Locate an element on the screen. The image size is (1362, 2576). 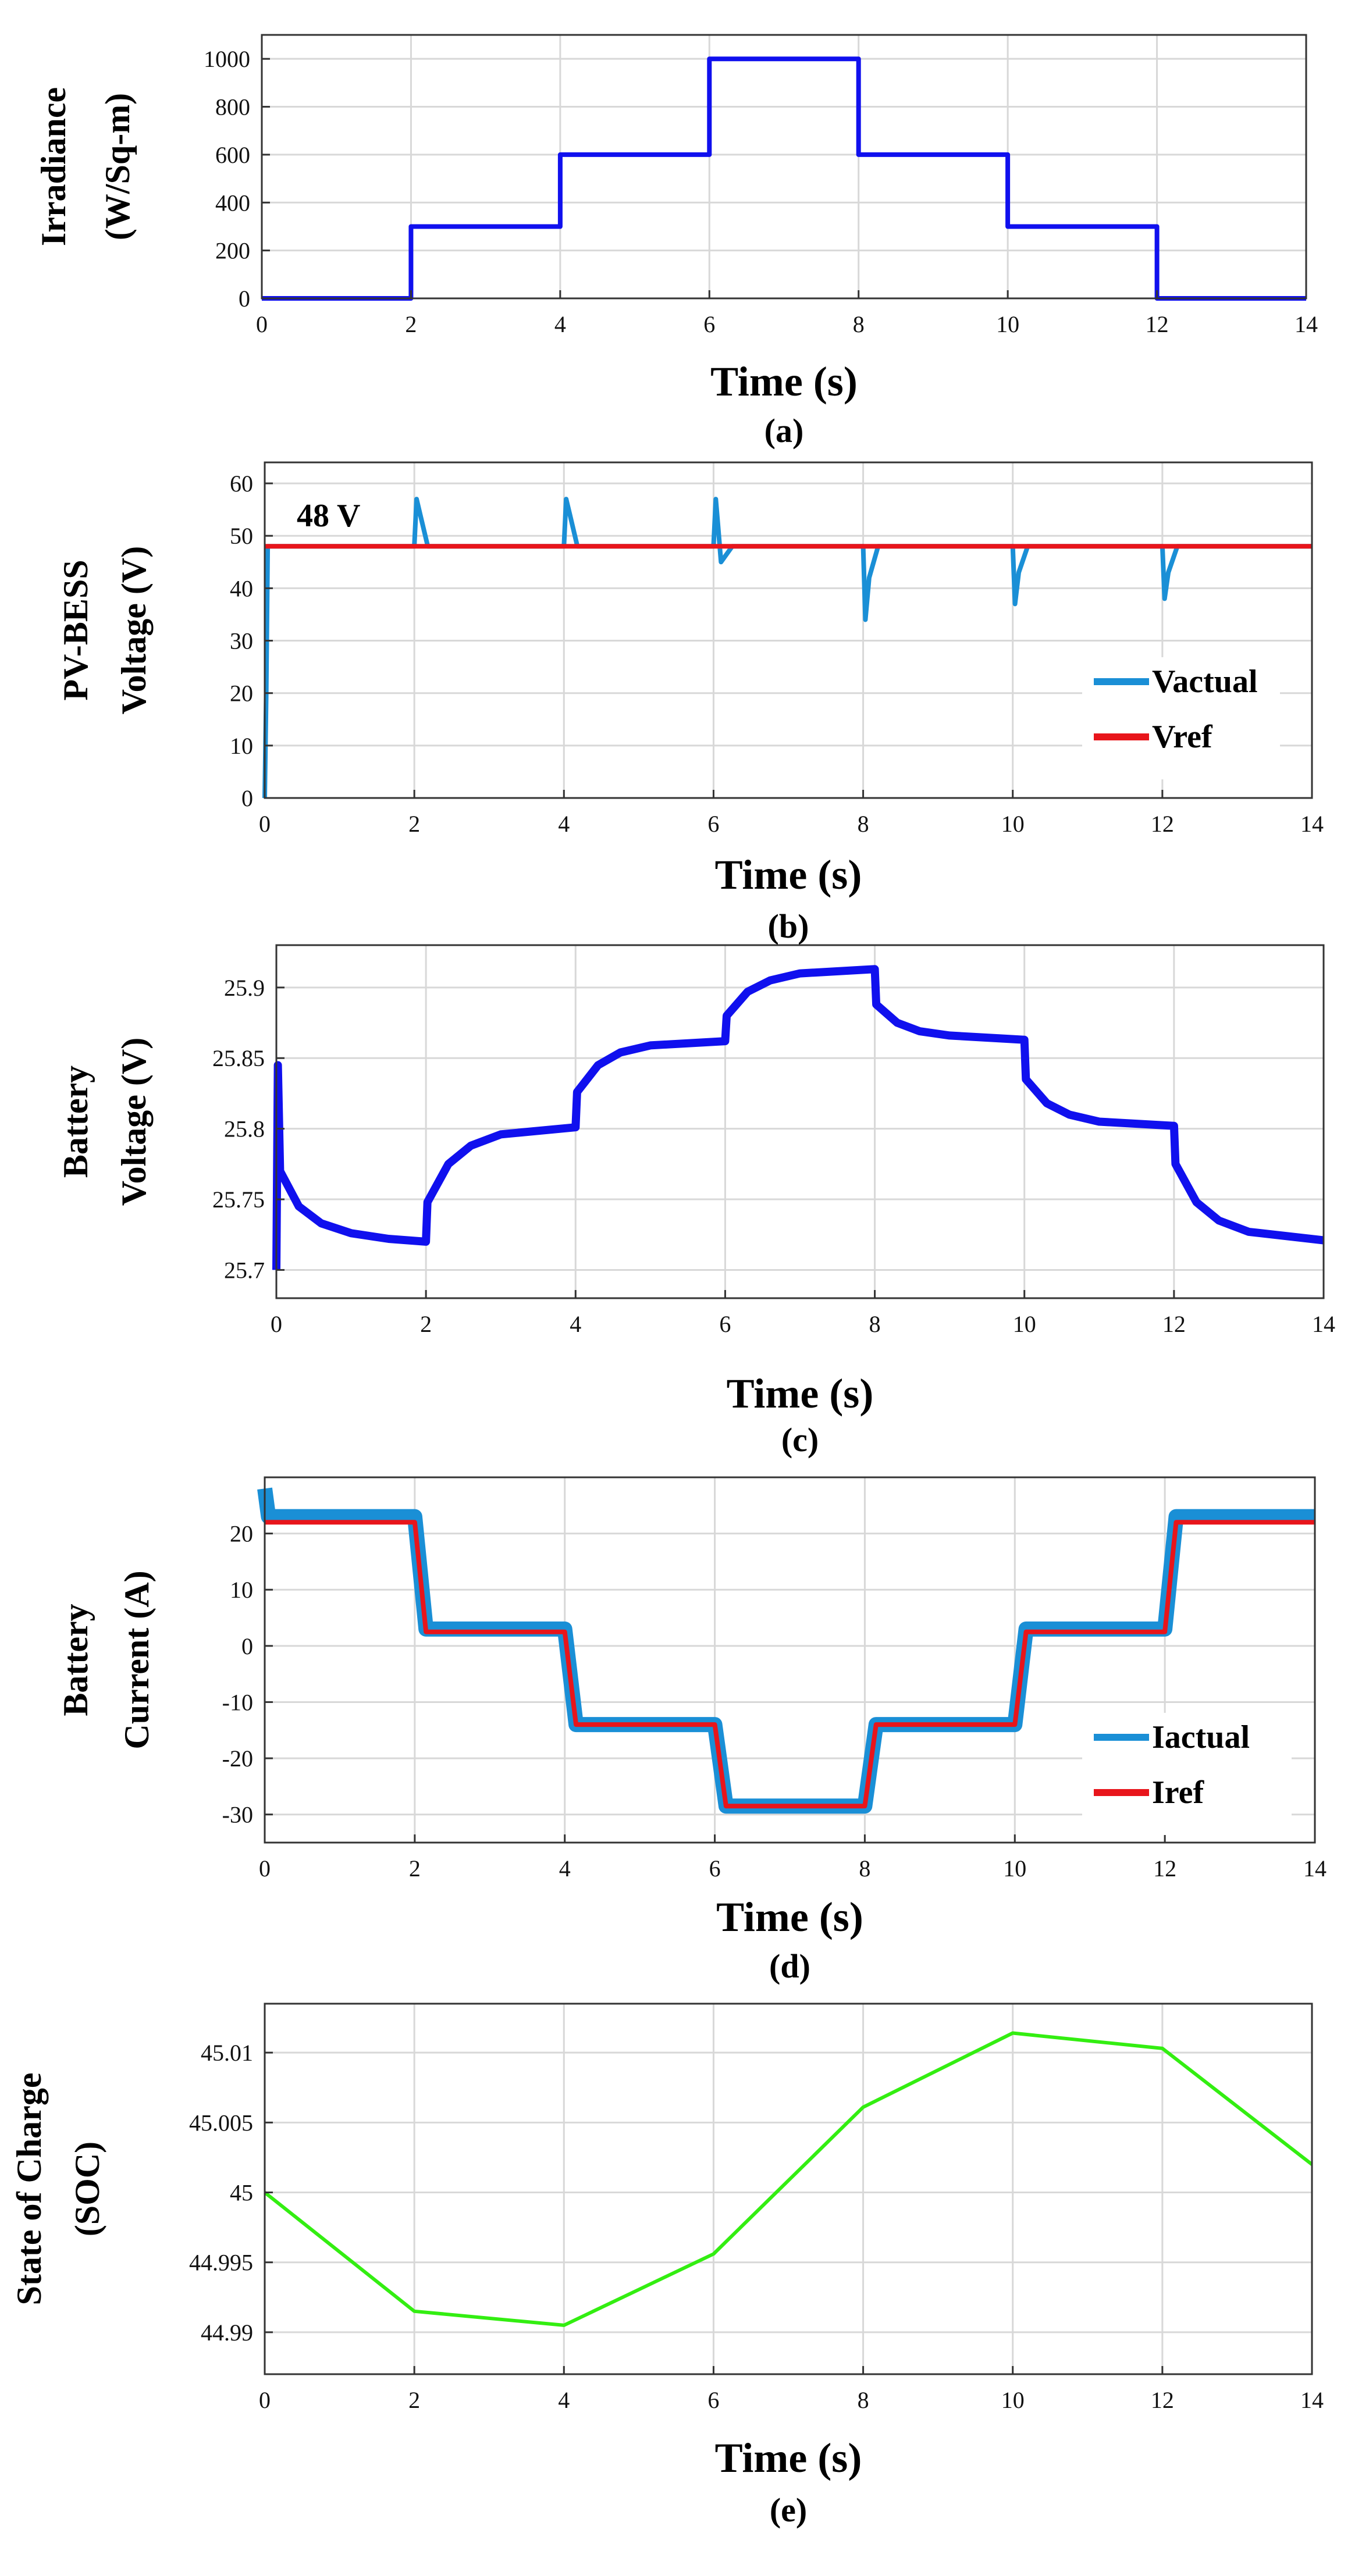
y-tick-label: 30 is located at coordinates (242, 641).